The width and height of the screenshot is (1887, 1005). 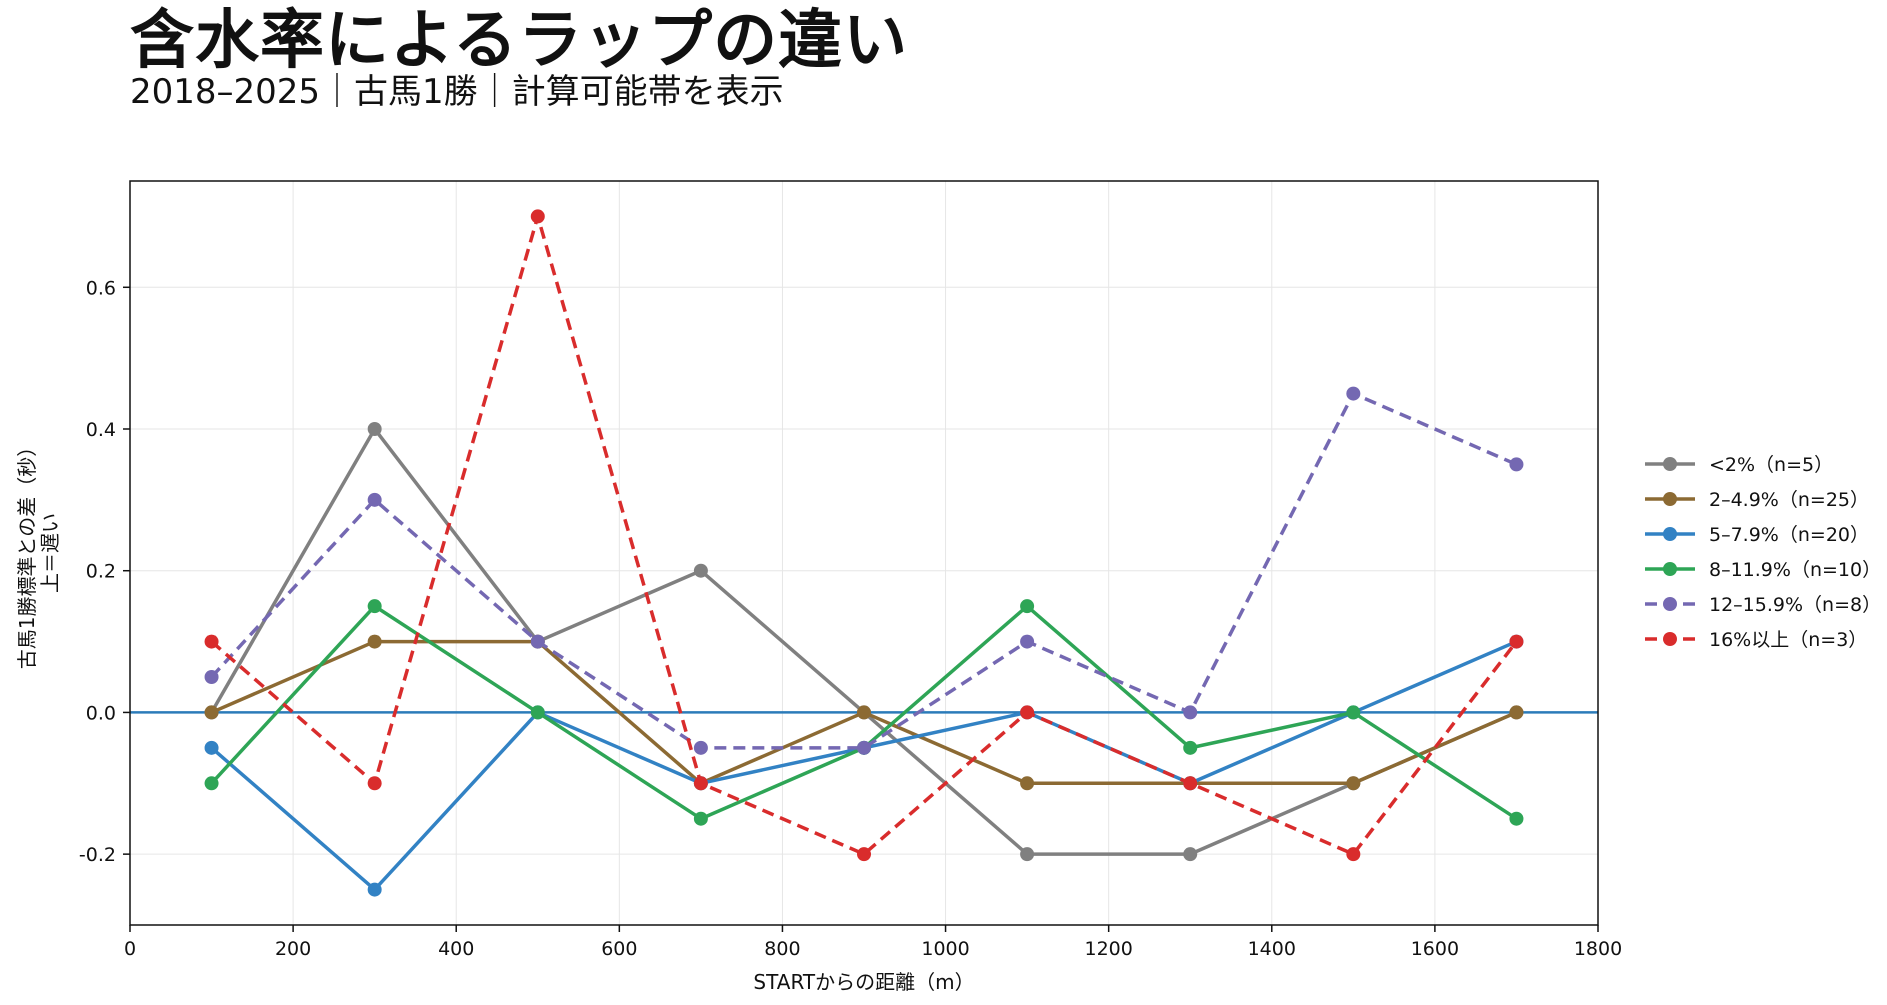 I want to click on y-tick-label: 0.6, so click(x=101, y=288).